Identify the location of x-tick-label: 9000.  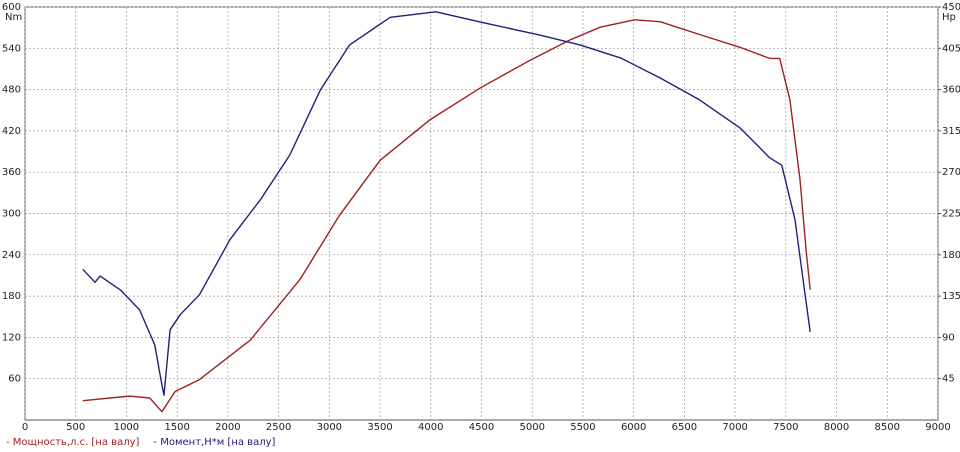
(937, 427).